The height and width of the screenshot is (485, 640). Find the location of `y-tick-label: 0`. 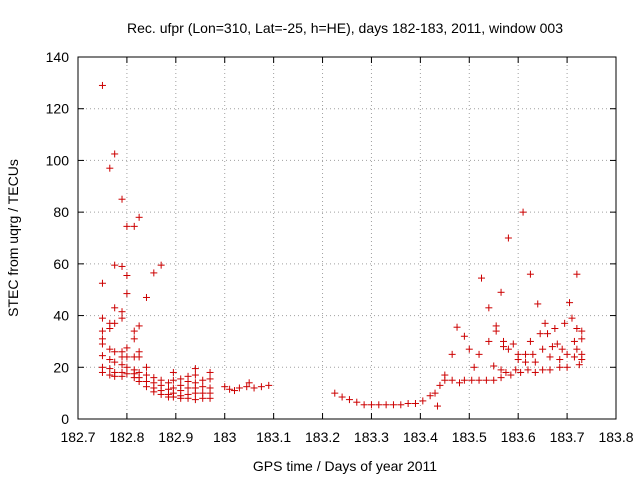

y-tick-label: 0 is located at coordinates (65, 419).